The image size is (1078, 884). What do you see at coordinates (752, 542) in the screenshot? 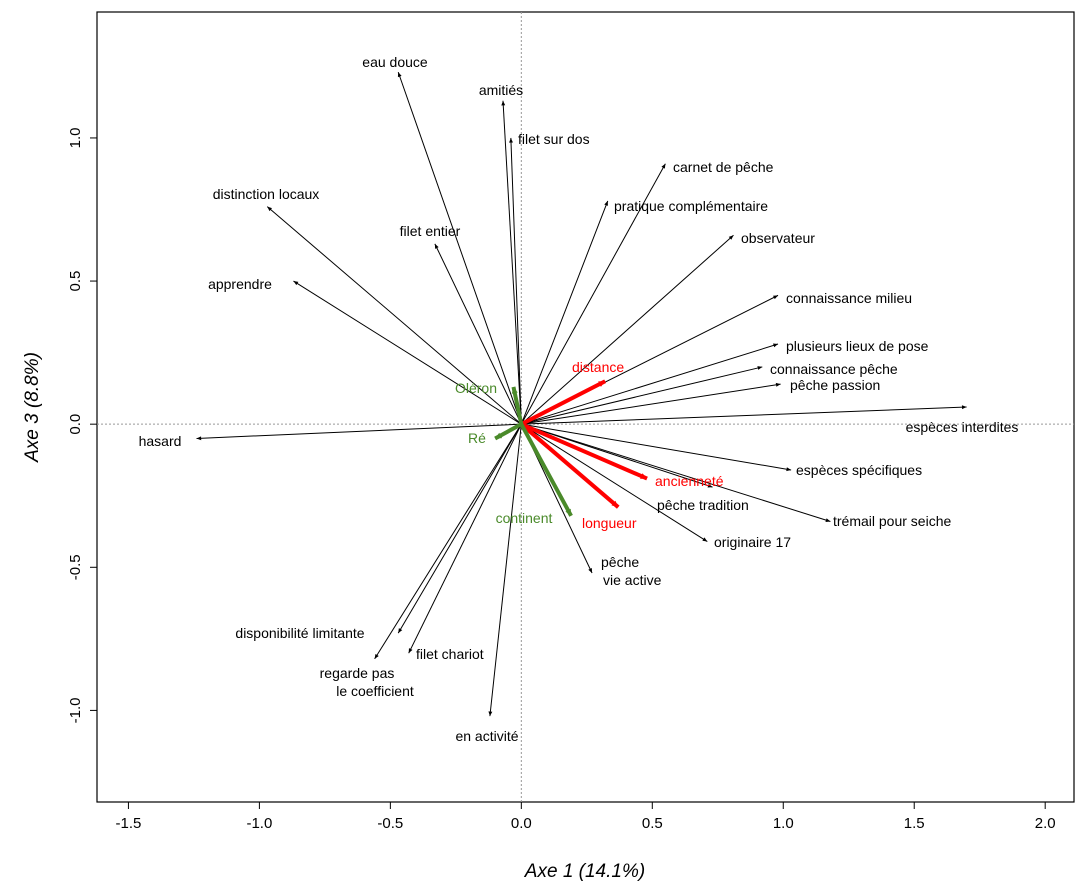
I see `vector-label: originaire 17` at bounding box center [752, 542].